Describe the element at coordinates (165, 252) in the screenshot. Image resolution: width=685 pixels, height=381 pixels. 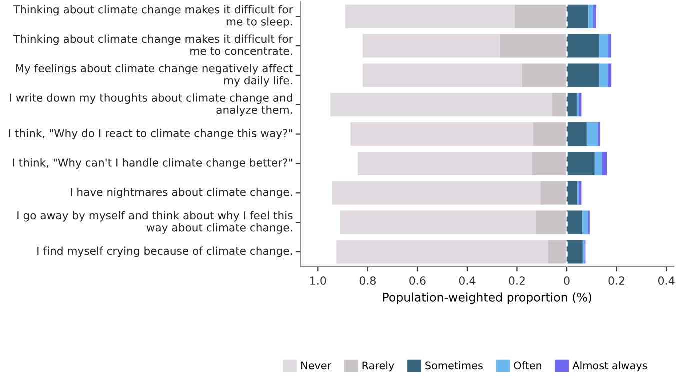
I see `y-tick-label: I find myself crying because of climate change.` at that location.